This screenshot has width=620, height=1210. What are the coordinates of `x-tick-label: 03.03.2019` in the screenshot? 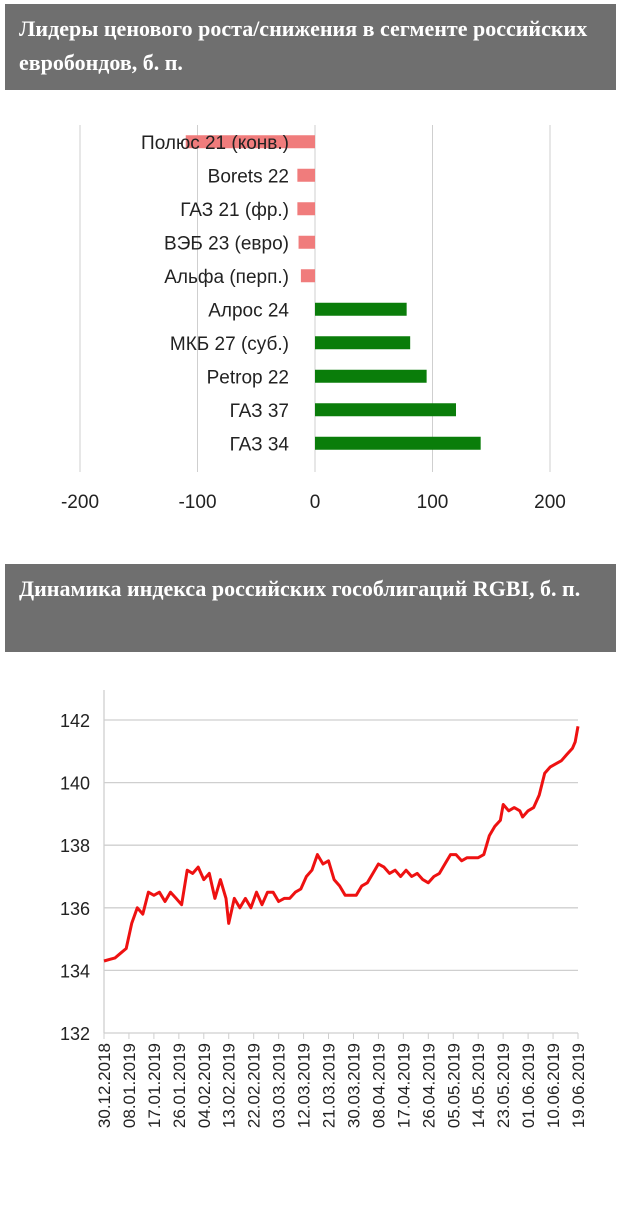 It's located at (279, 1085).